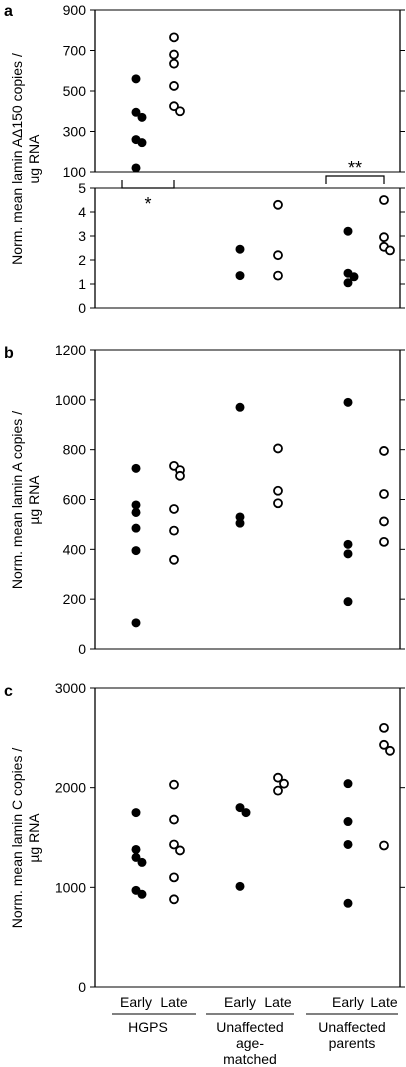 The height and width of the screenshot is (1067, 406). Describe the element at coordinates (75, 91) in the screenshot. I see `panel-a-upper-tick-label: 500` at that location.